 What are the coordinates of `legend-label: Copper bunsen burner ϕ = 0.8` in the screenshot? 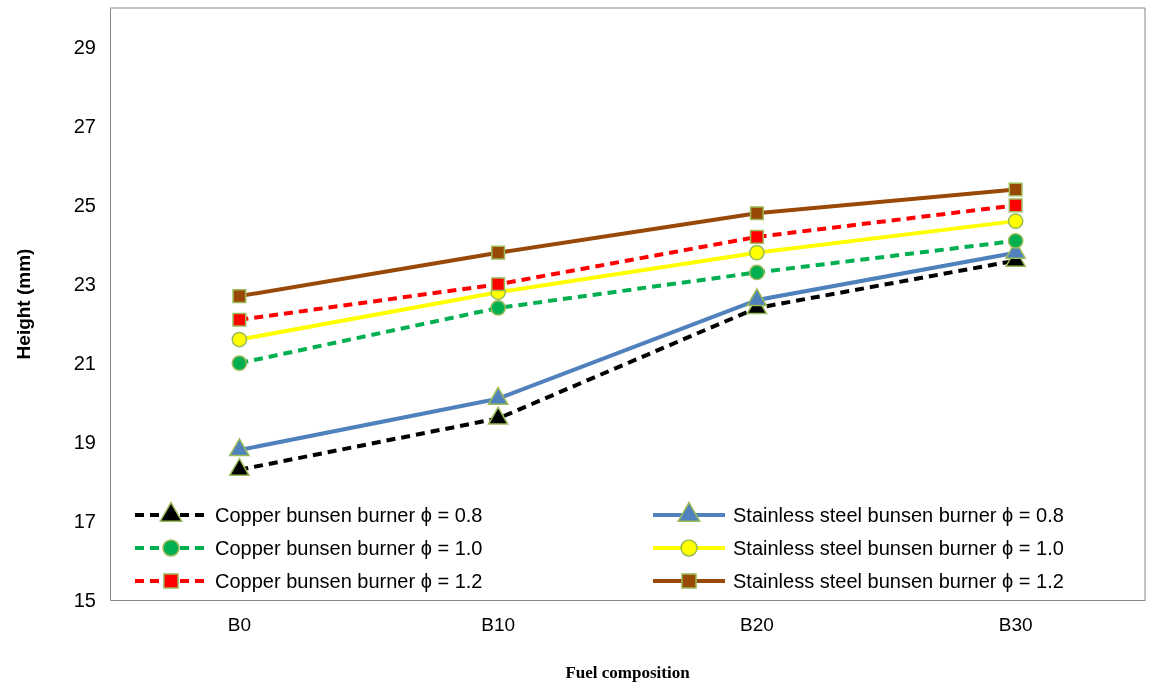 It's located at (349, 515).